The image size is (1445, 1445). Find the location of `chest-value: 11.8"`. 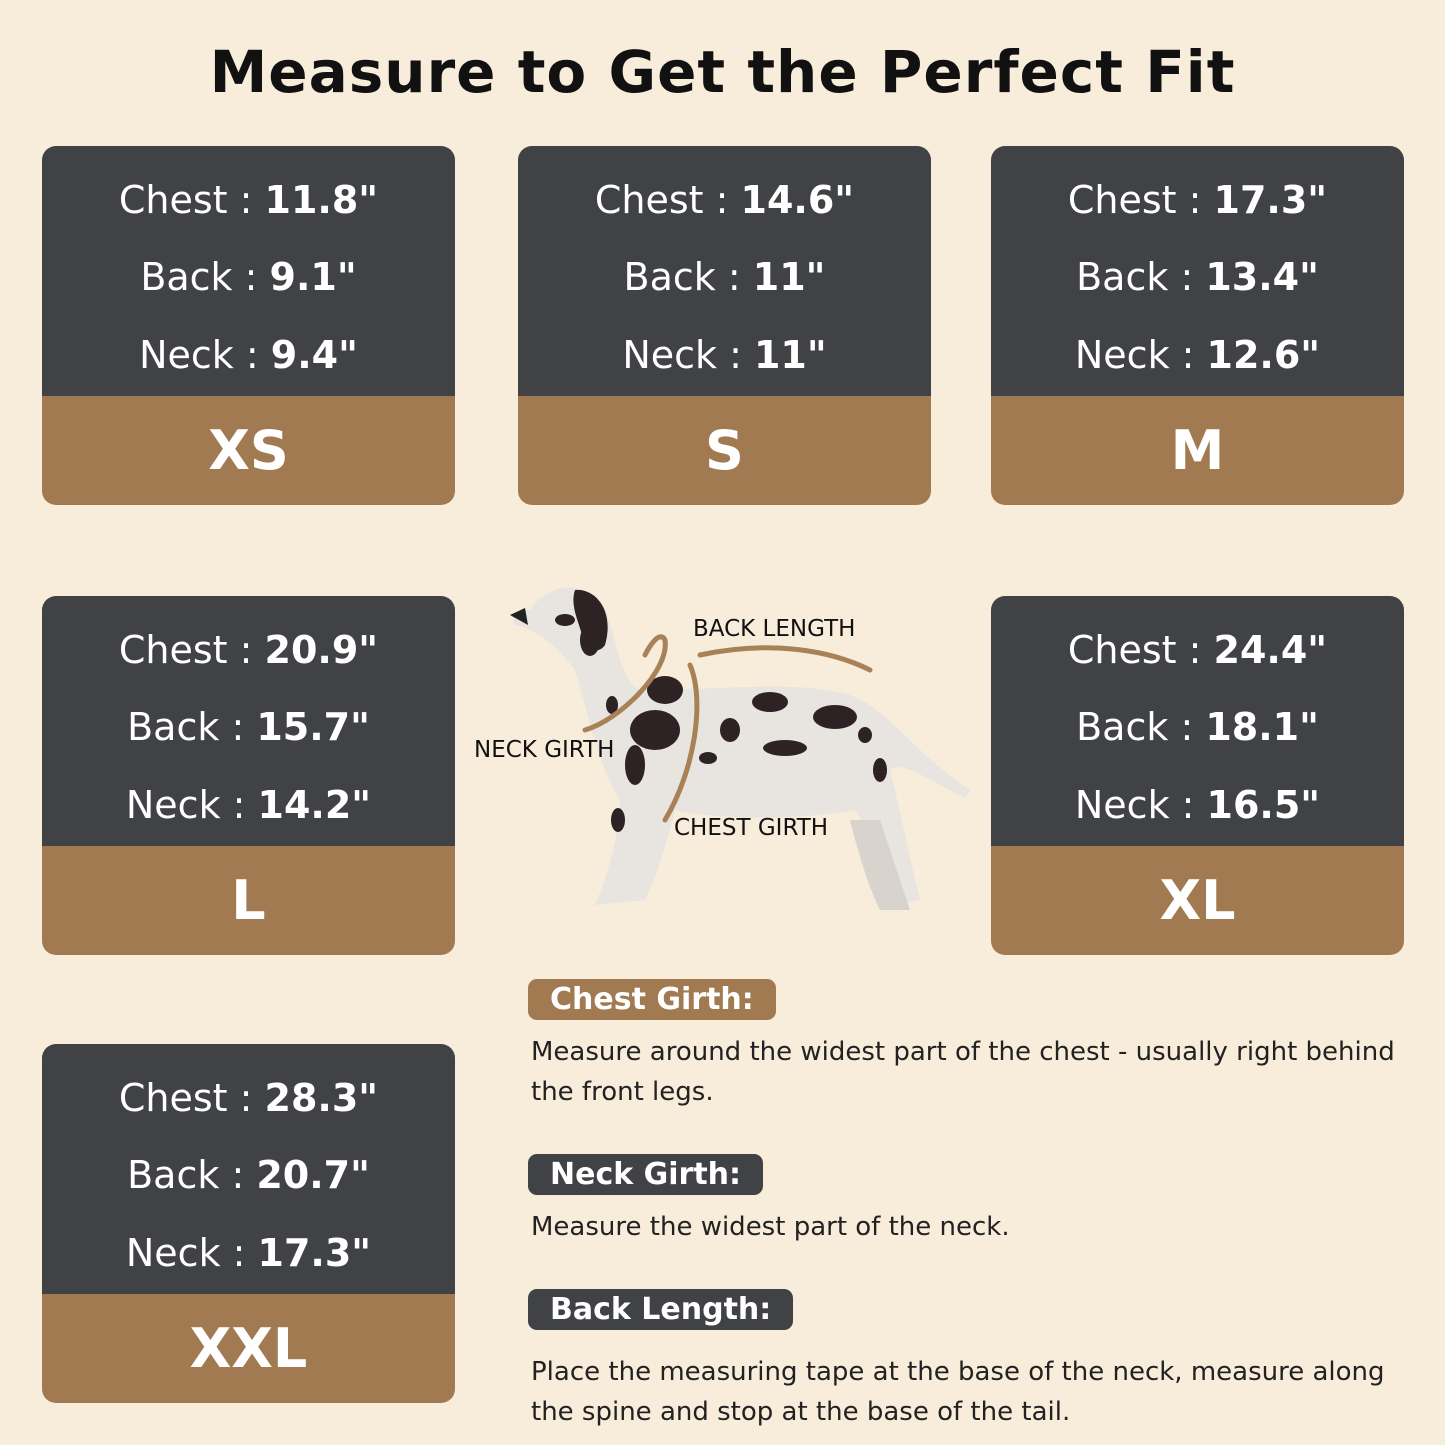

chest-value: 11.8" is located at coordinates (321, 200).